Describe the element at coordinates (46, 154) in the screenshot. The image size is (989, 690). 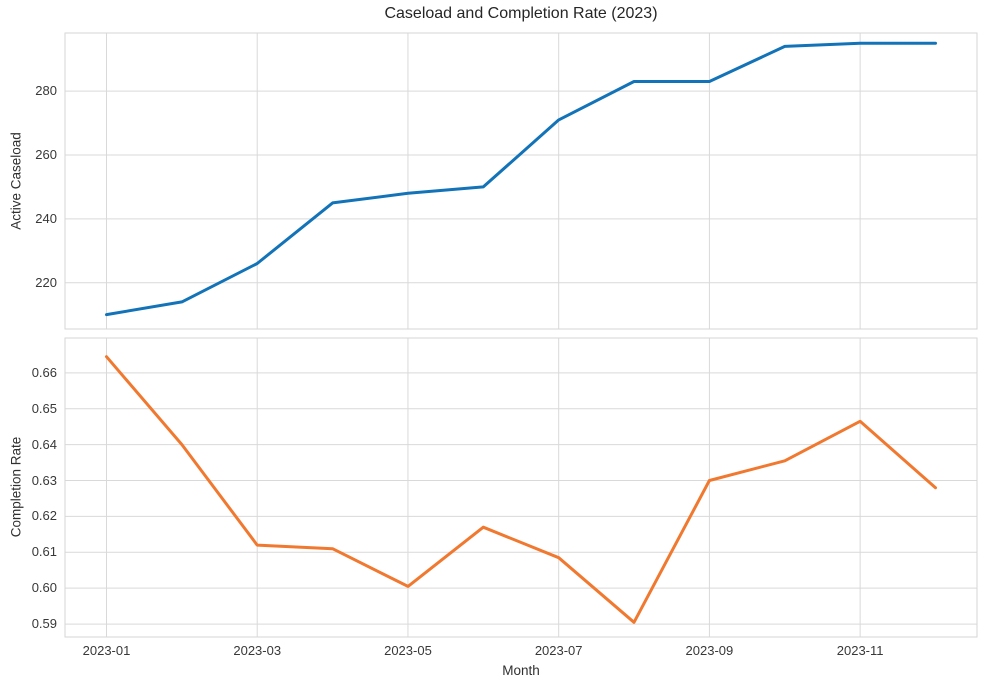
I see `y-tick-label: 260` at that location.